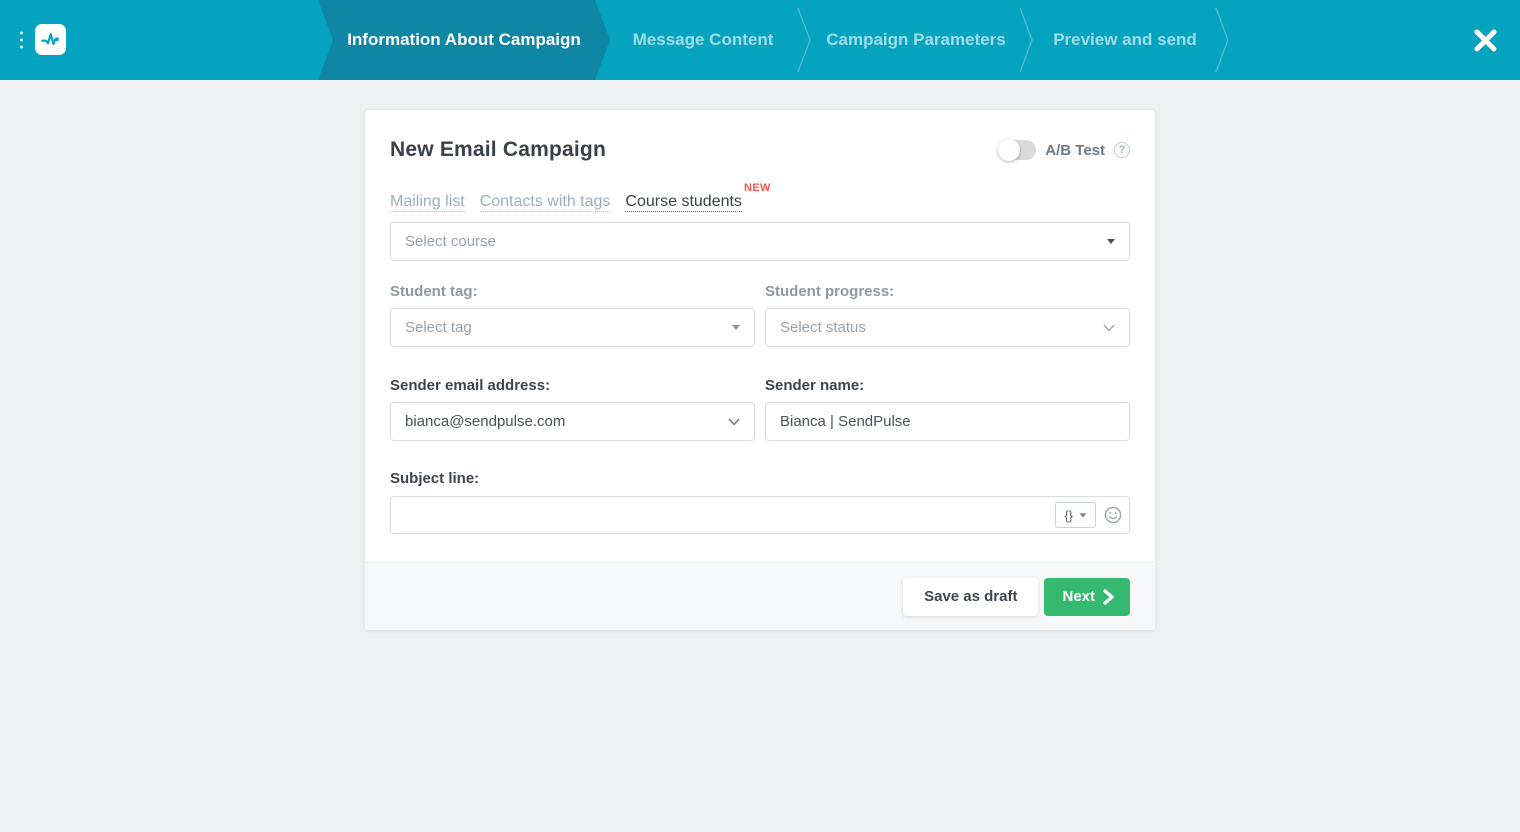 This screenshot has height=832, width=1520. I want to click on apps-menu-button, so click(21, 40).